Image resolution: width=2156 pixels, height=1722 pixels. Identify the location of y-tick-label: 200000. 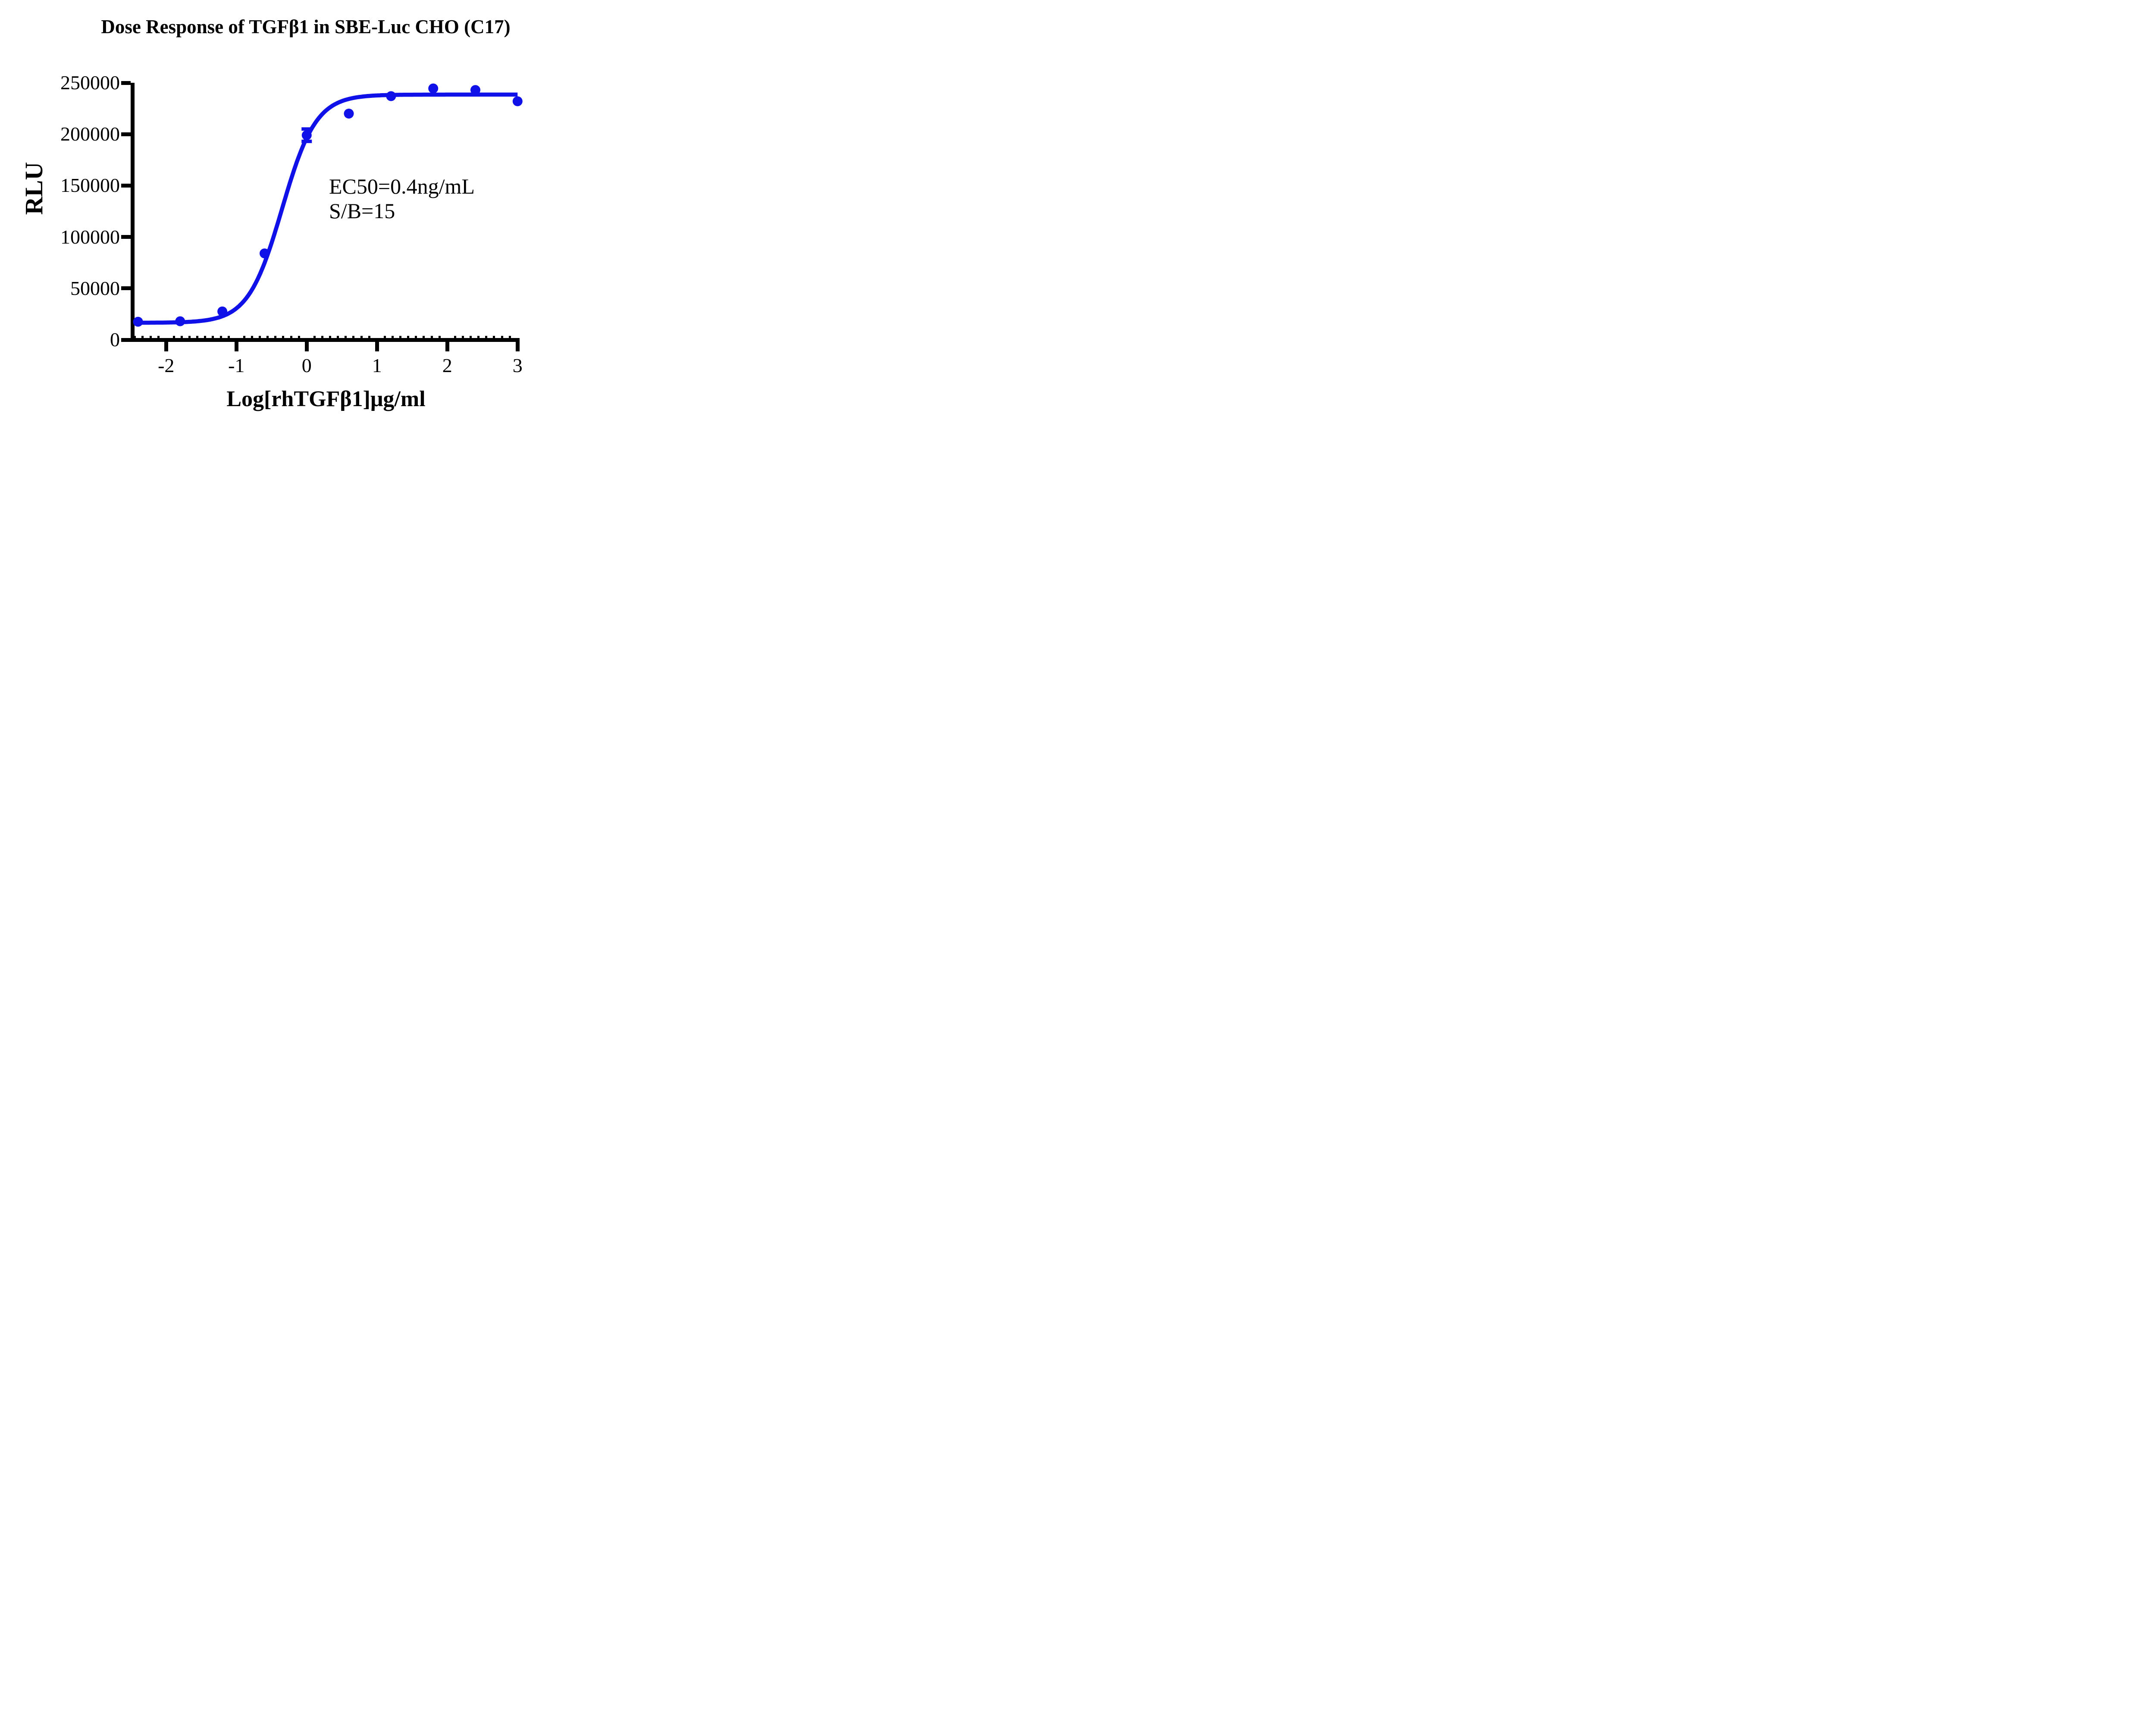
(90, 134).